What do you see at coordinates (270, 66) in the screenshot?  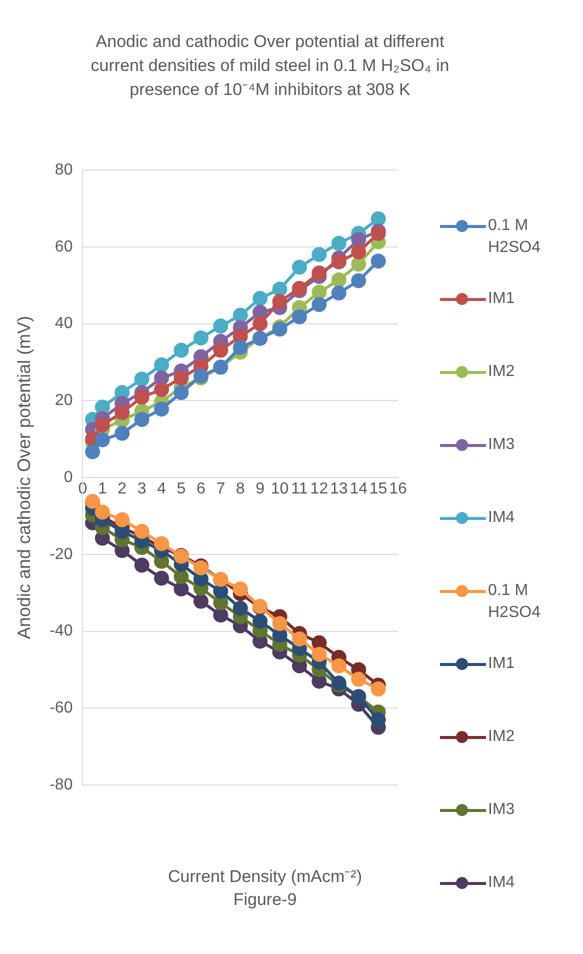 I see `chart-title: Anodic and cathodic Over potential at different current densities of mild steel in 0.1 M H₂SO₄ in presence of 10⁻⁴M inhibitors at 308 K` at bounding box center [270, 66].